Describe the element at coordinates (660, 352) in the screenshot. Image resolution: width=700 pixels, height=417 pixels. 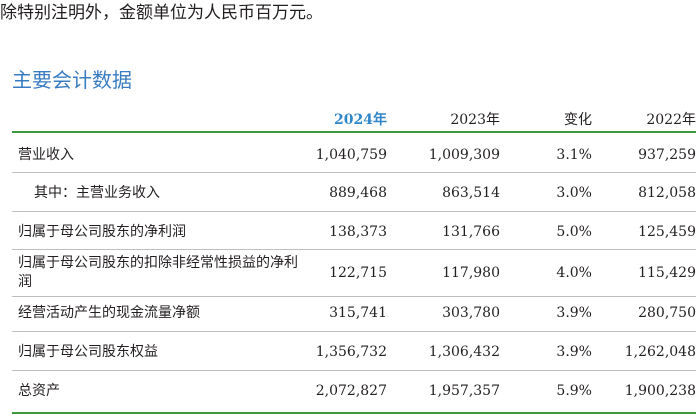
I see `cell-2022: 1,262,048` at that location.